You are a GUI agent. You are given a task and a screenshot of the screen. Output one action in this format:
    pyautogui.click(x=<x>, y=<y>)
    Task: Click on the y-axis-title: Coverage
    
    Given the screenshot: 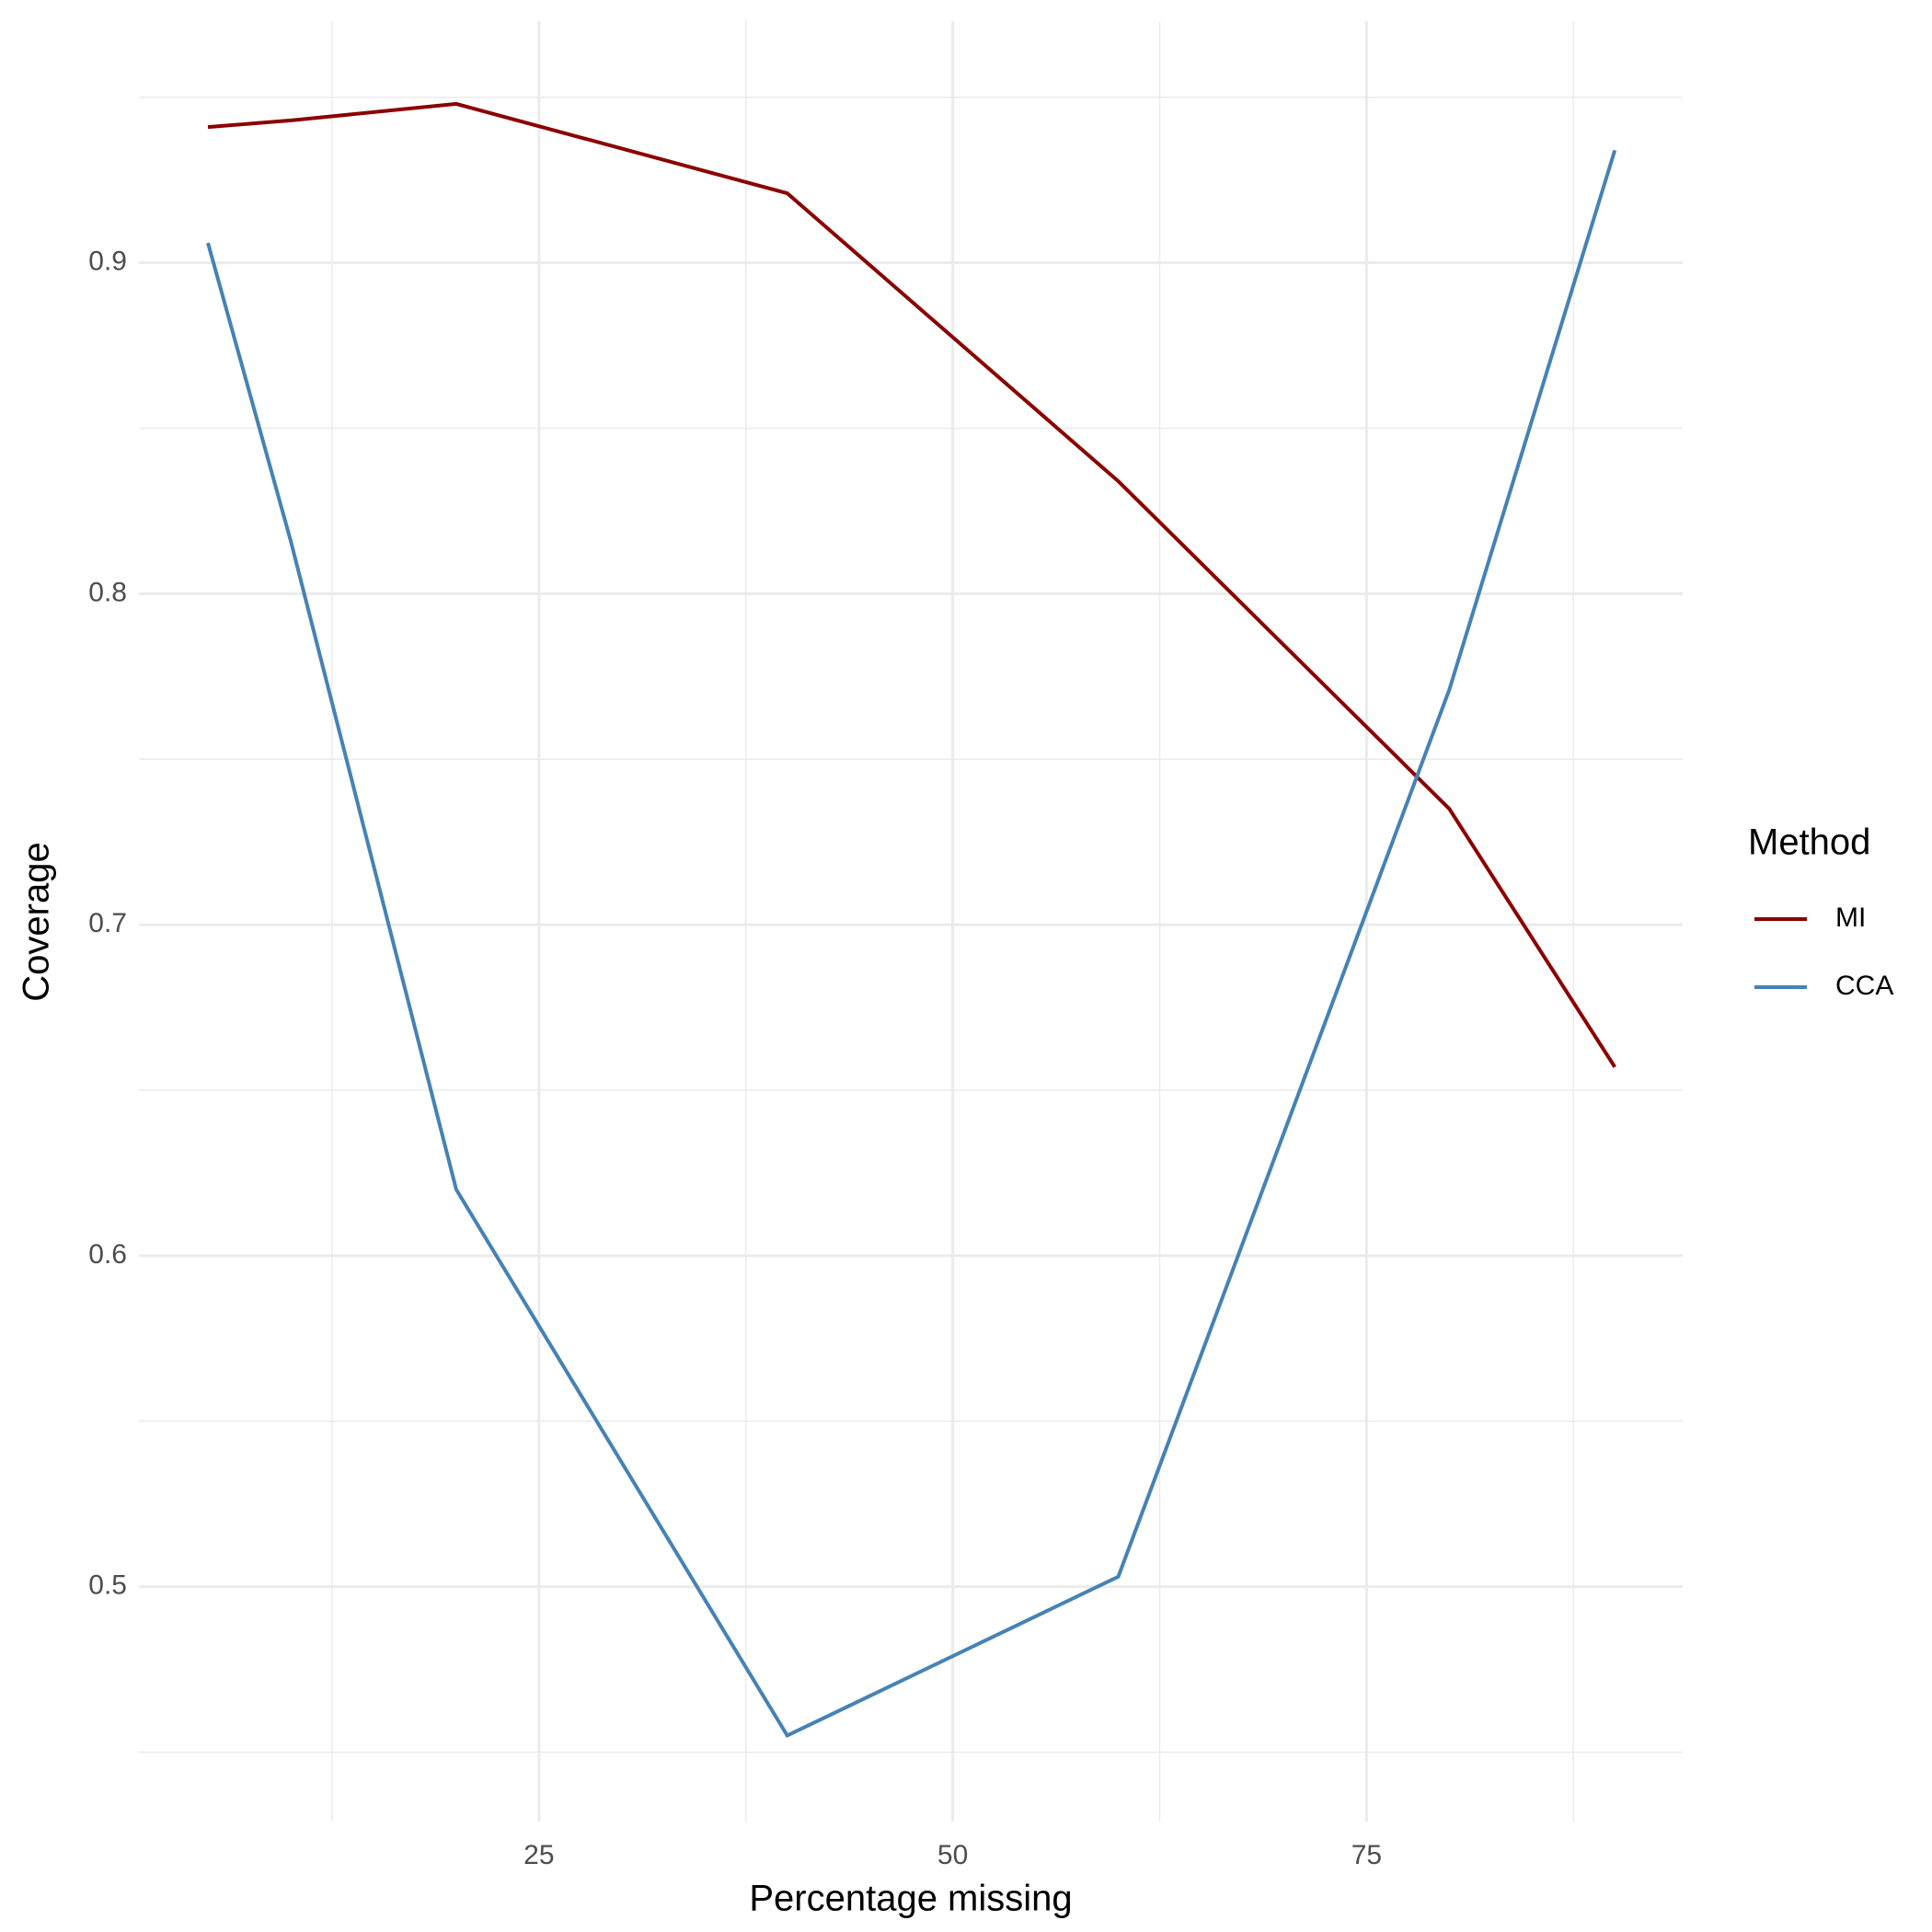 What is the action you would take?
    pyautogui.click(x=37, y=921)
    